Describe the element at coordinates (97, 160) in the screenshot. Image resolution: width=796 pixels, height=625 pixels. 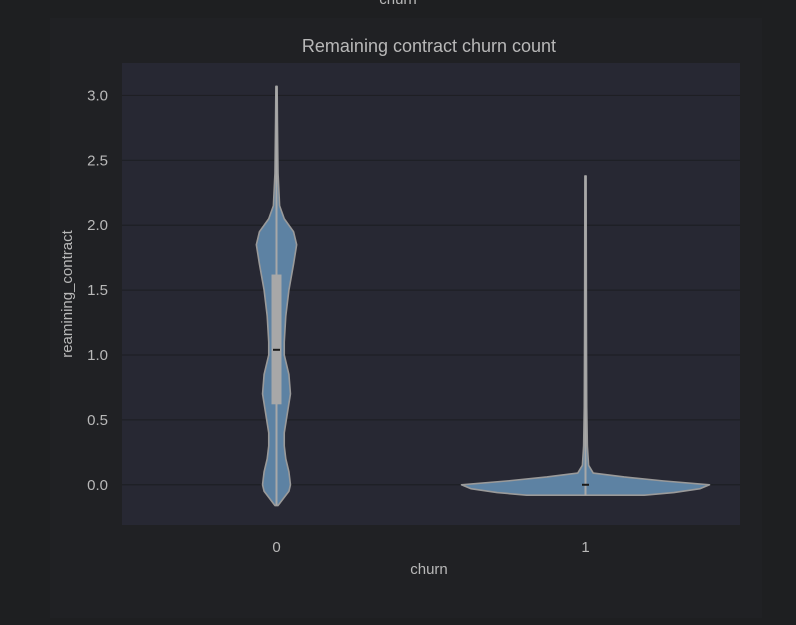
I see `y-tick-label: 2.5` at that location.